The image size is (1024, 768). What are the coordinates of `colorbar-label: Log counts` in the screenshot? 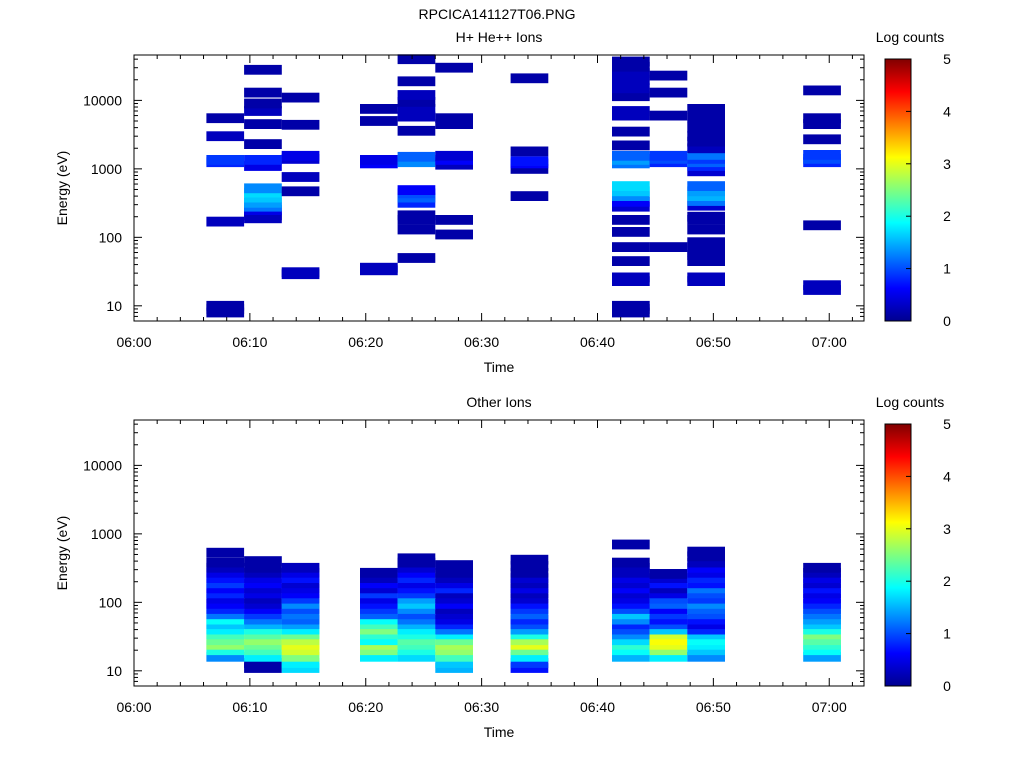 It's located at (910, 402).